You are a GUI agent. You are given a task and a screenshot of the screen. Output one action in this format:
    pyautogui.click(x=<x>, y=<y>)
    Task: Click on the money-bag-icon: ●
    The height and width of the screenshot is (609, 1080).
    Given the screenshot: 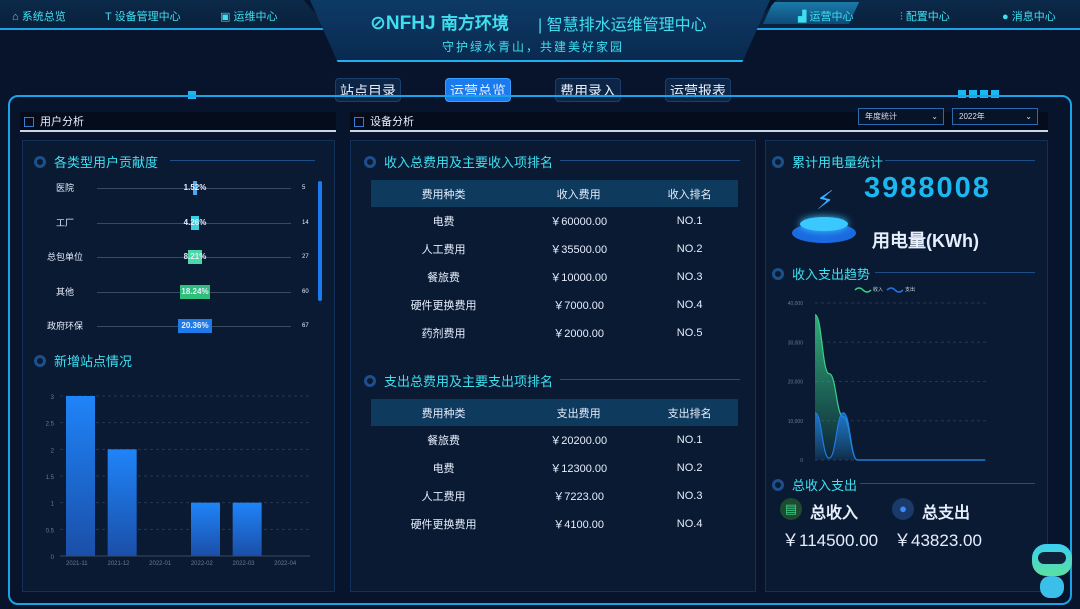 What is the action you would take?
    pyautogui.click(x=903, y=509)
    